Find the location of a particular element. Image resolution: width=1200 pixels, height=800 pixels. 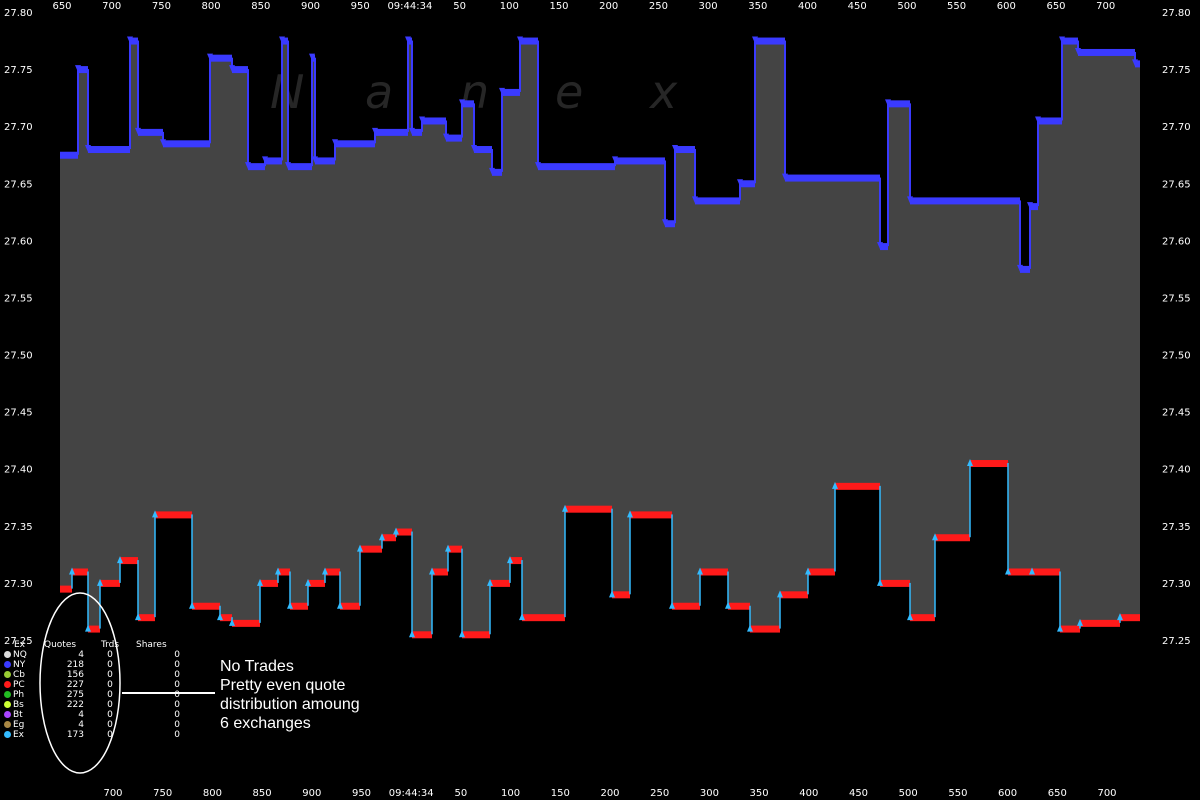

legend-header-trds: Trds is located at coordinates (110, 645).